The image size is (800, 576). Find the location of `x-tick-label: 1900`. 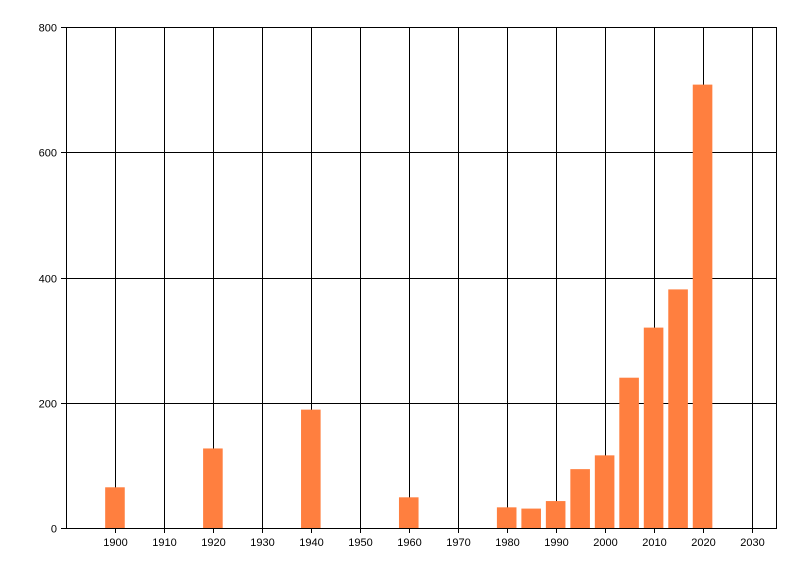

x-tick-label: 1900 is located at coordinates (115, 543).